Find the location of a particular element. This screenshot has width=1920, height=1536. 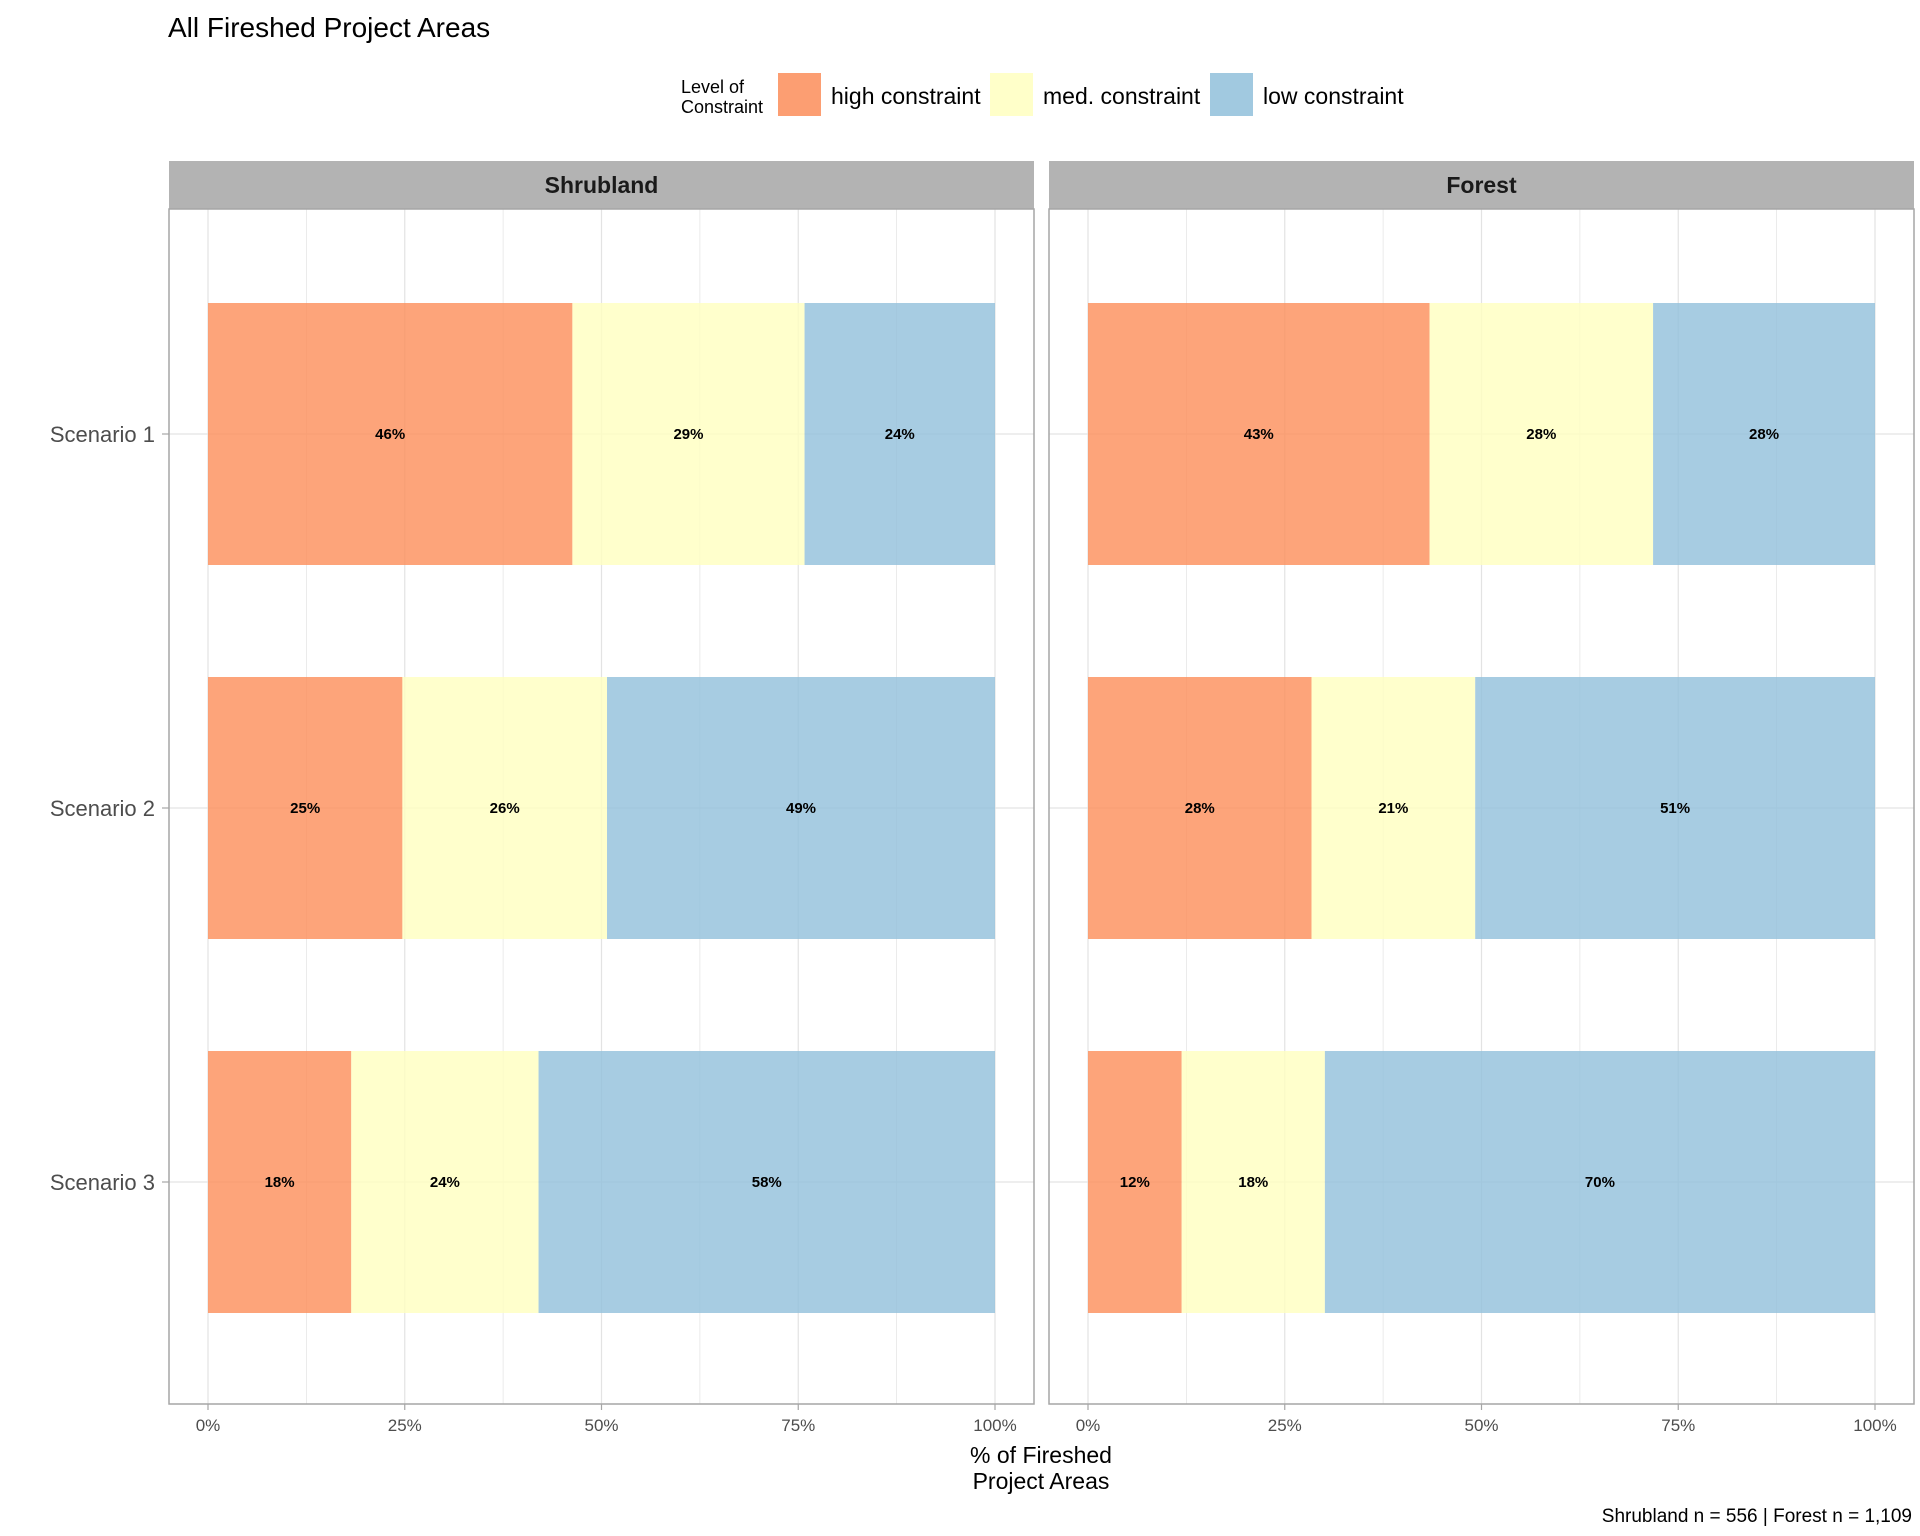

bar-label-0-2-0: 18% is located at coordinates (280, 1182).